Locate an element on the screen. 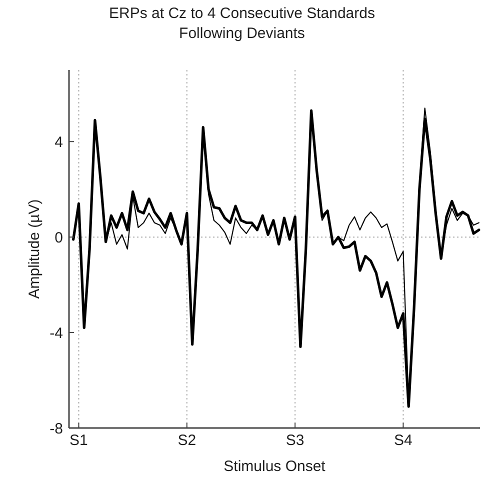 This screenshot has width=484, height=479. y-tick-label: 0 is located at coordinates (58, 237).